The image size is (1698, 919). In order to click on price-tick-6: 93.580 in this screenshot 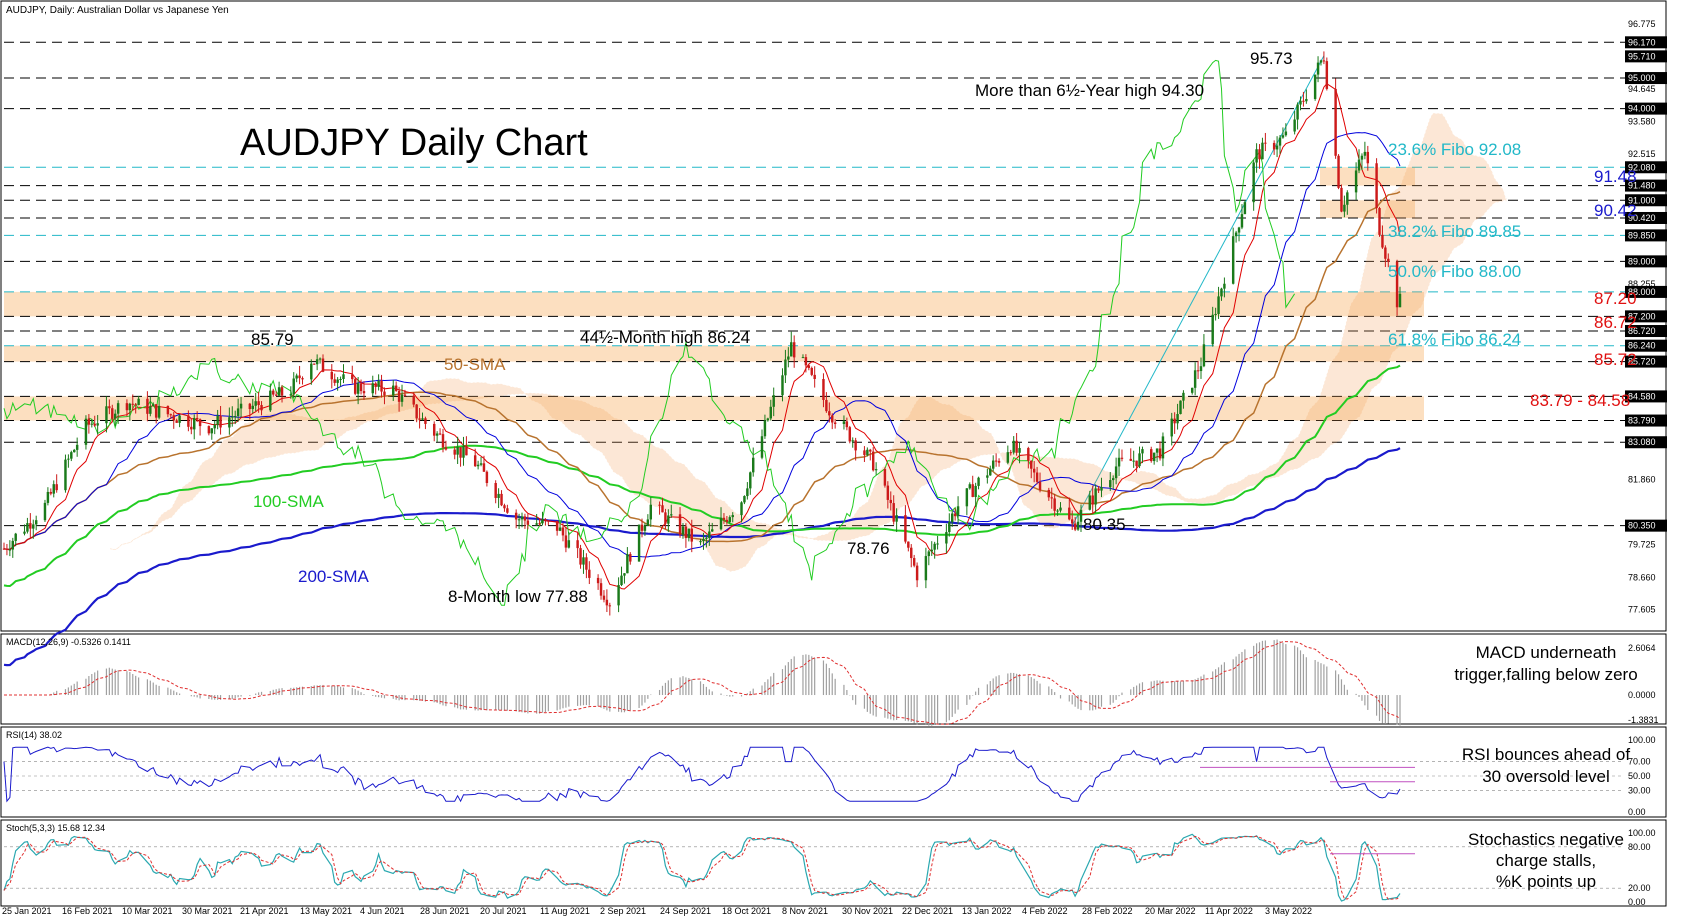, I will do `click(1642, 121)`.